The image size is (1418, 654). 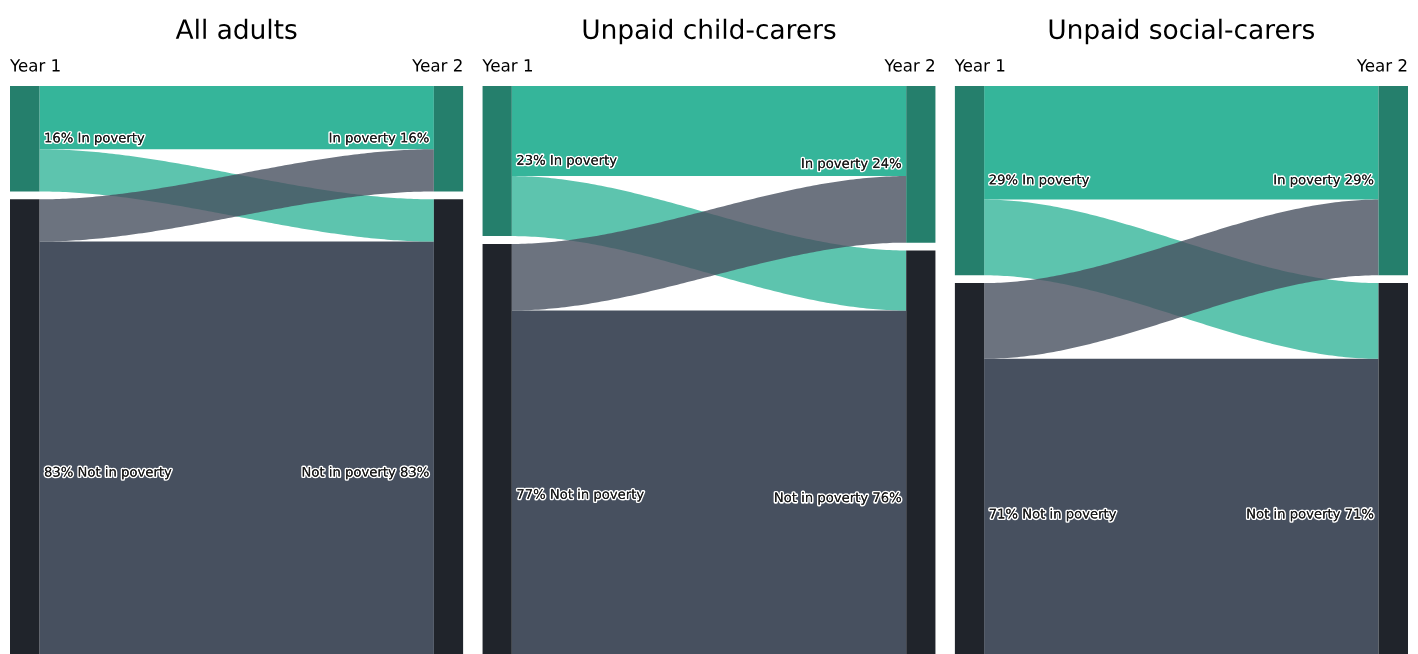 I want to click on data-label: 76%, so click(x=887, y=497).